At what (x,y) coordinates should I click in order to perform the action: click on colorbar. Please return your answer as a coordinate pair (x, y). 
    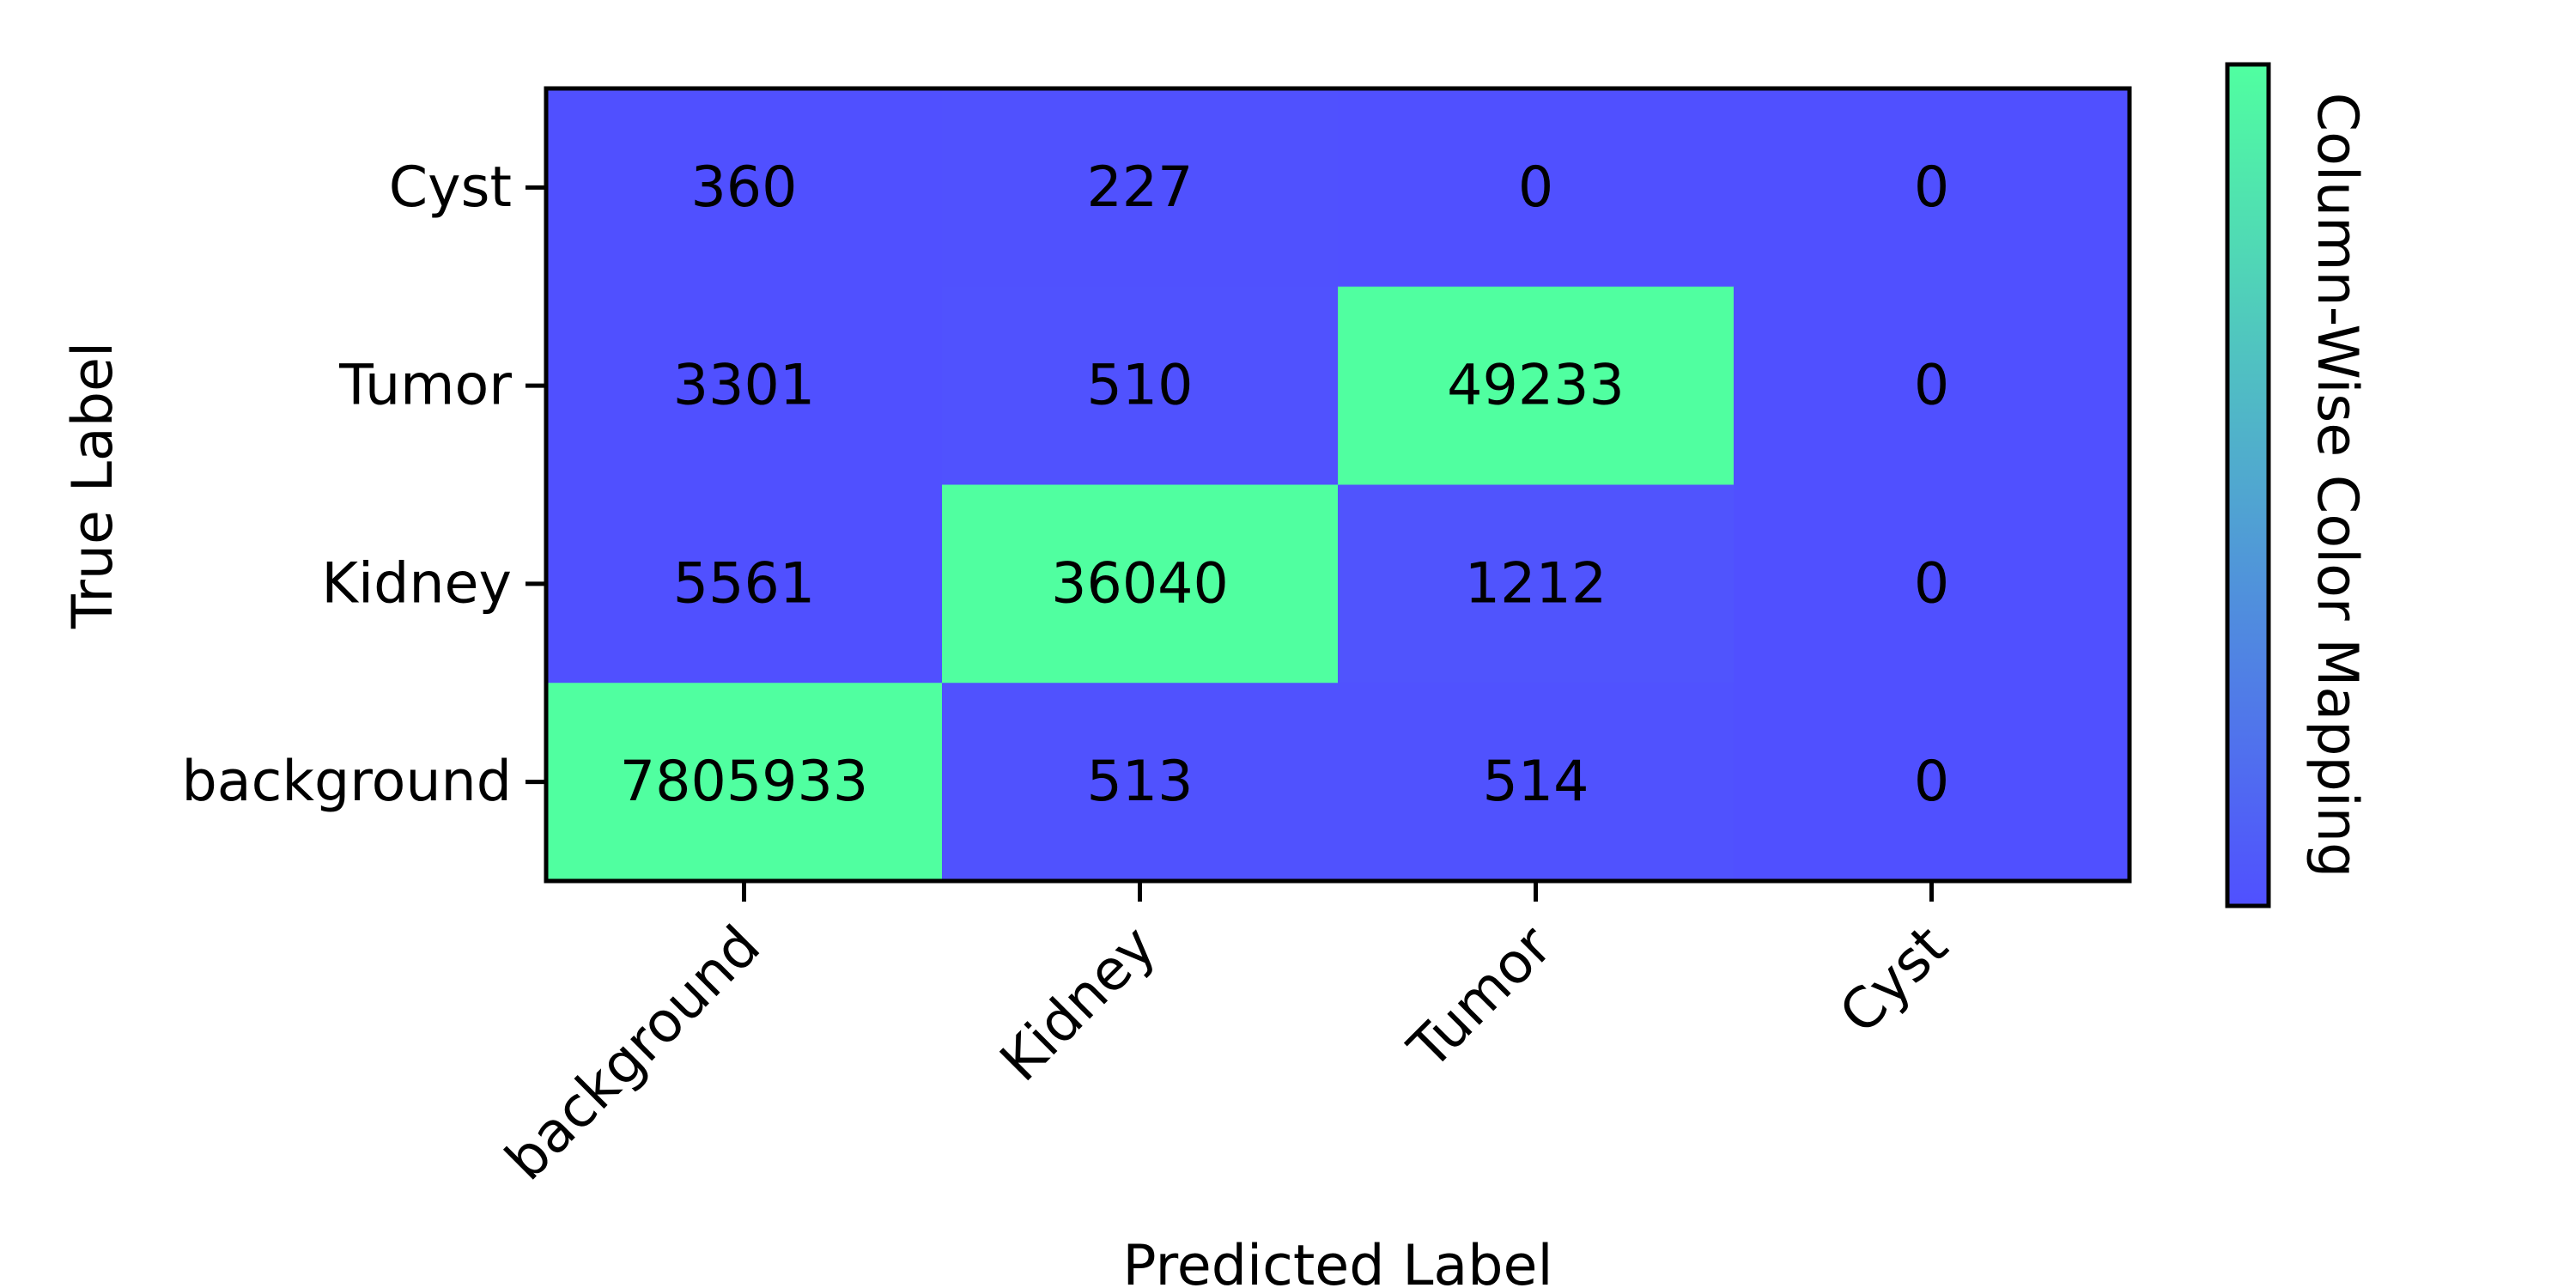
    Looking at the image, I should click on (2248, 485).